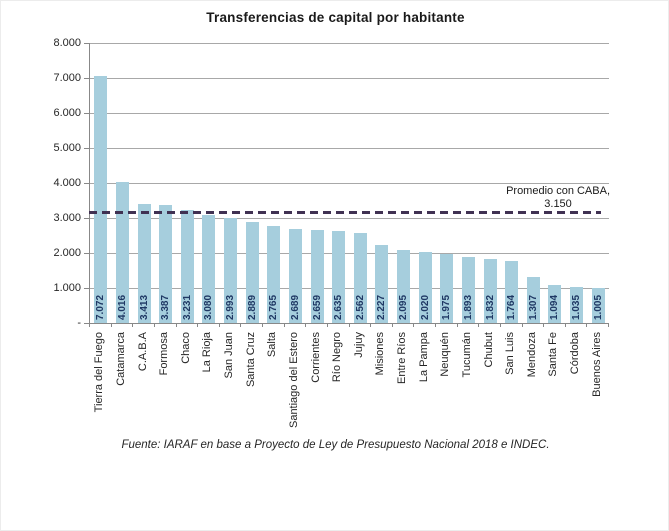 Image resolution: width=669 pixels, height=531 pixels. Describe the element at coordinates (187, 307) in the screenshot. I see `bar-value-label: 3.231` at that location.